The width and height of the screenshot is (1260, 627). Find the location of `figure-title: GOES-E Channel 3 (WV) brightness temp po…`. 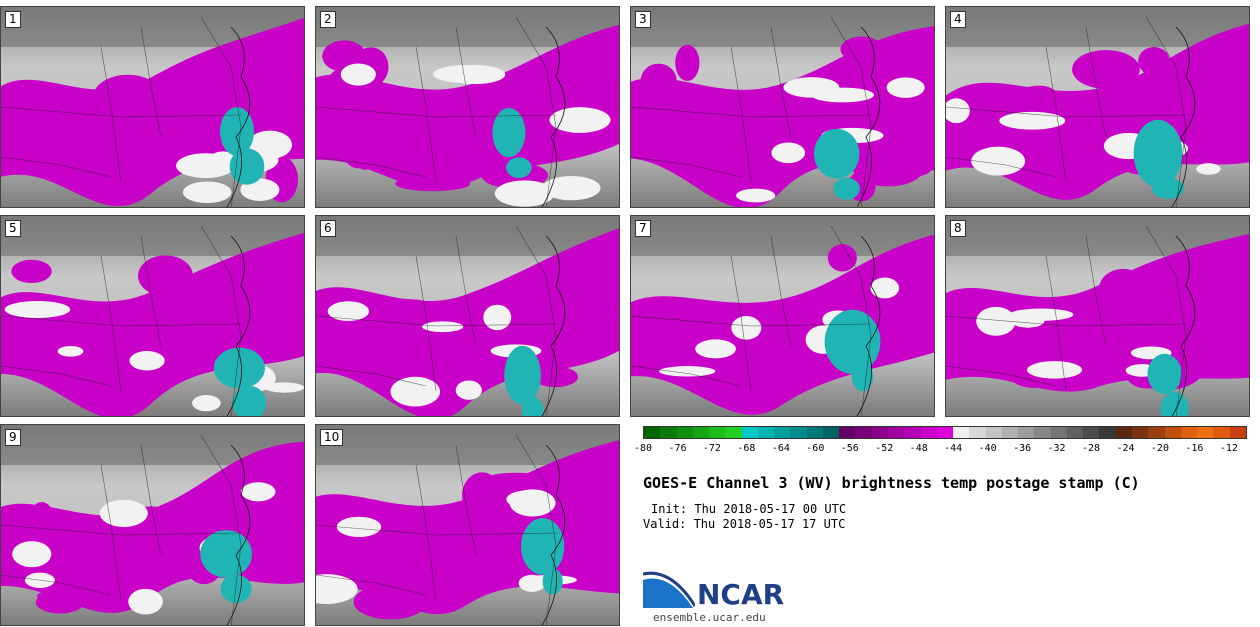

figure-title: GOES-E Channel 3 (WV) brightness temp po… is located at coordinates (891, 483).